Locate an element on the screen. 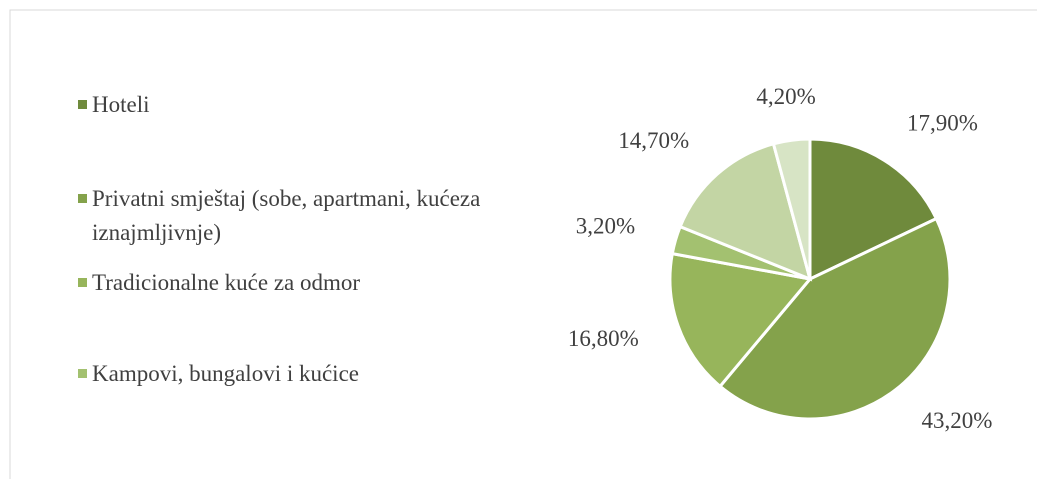 The image size is (1037, 479). legend-label: Kampovi, bungalovi i kućice is located at coordinates (225, 373).